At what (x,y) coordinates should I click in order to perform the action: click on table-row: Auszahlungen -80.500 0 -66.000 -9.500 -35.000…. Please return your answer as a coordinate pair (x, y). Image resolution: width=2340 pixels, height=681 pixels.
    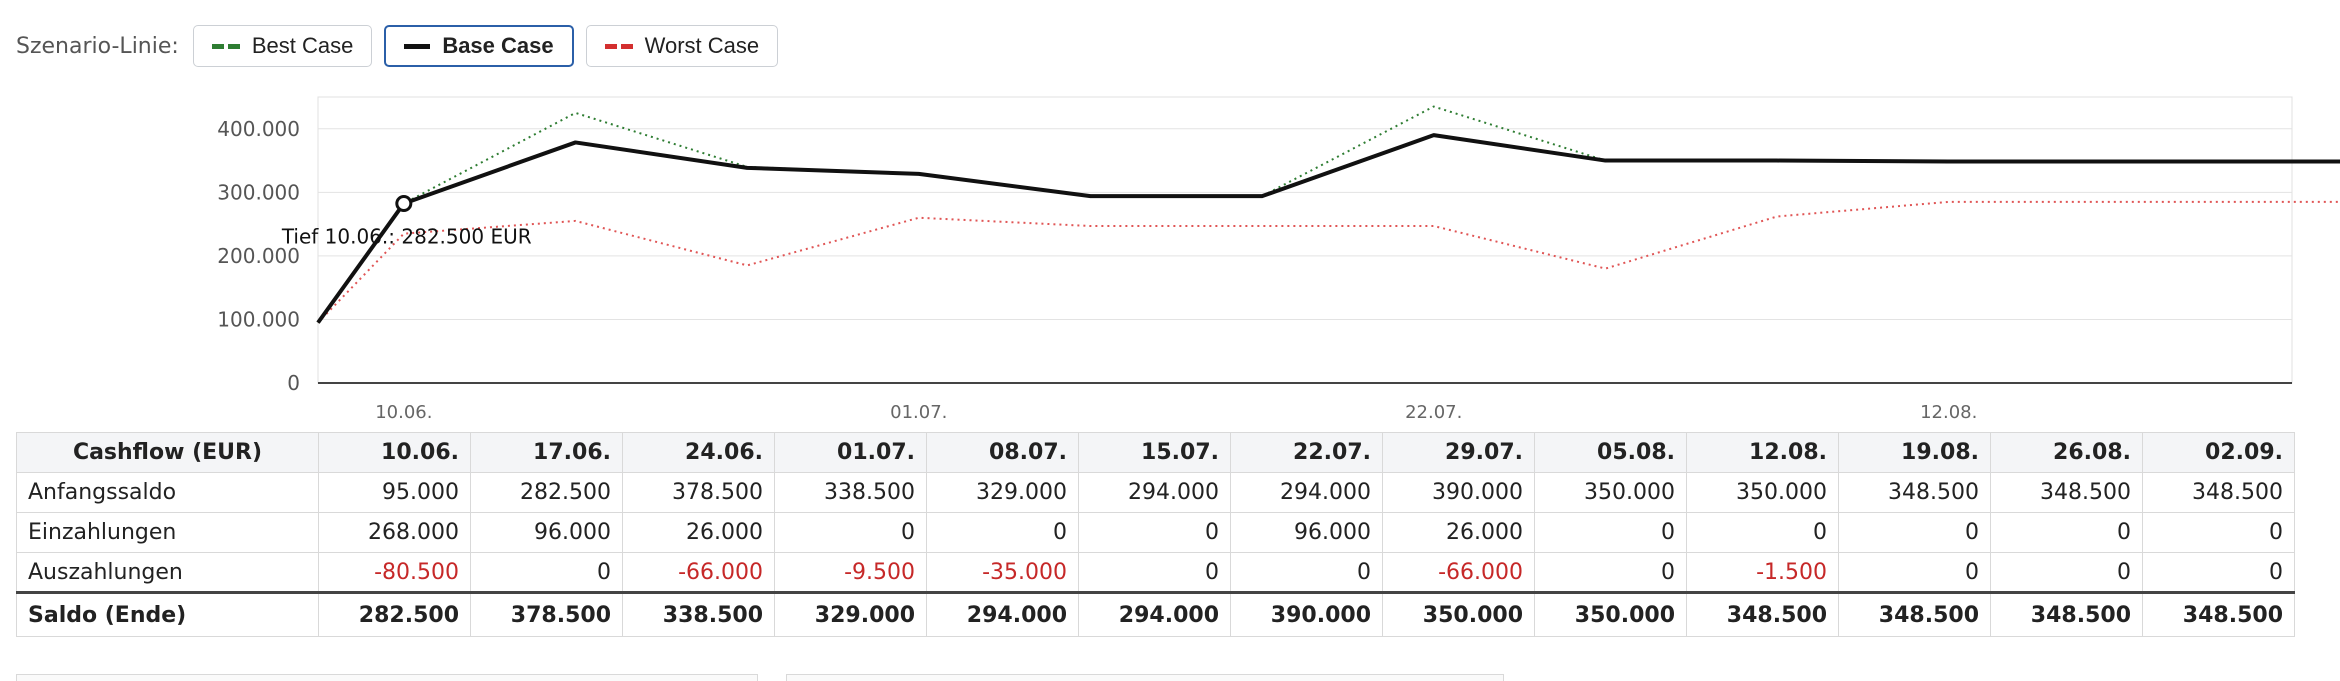
    Looking at the image, I should click on (1155, 572).